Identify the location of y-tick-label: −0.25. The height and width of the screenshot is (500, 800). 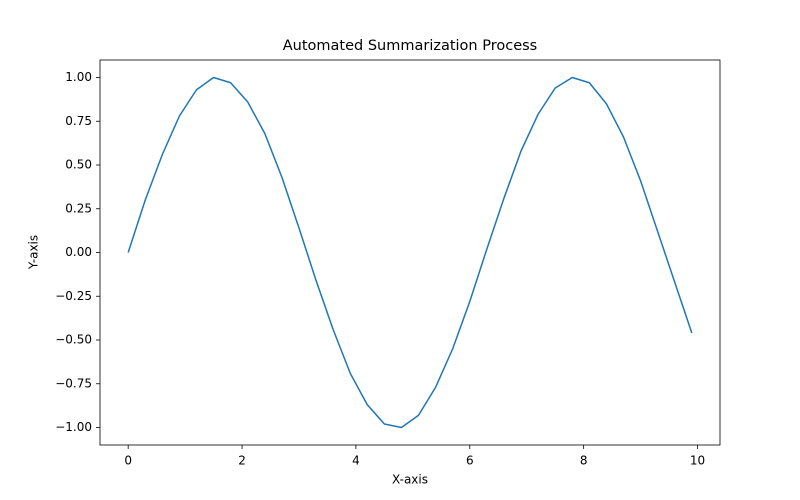
(73, 296).